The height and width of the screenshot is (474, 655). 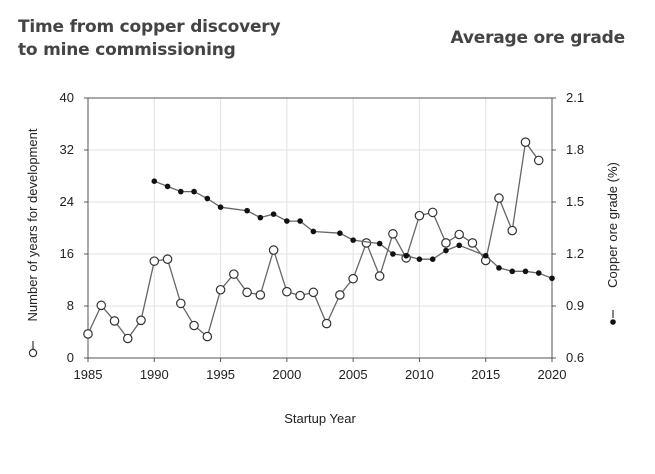 I want to click on x-tick-label: 2000, so click(x=286, y=374).